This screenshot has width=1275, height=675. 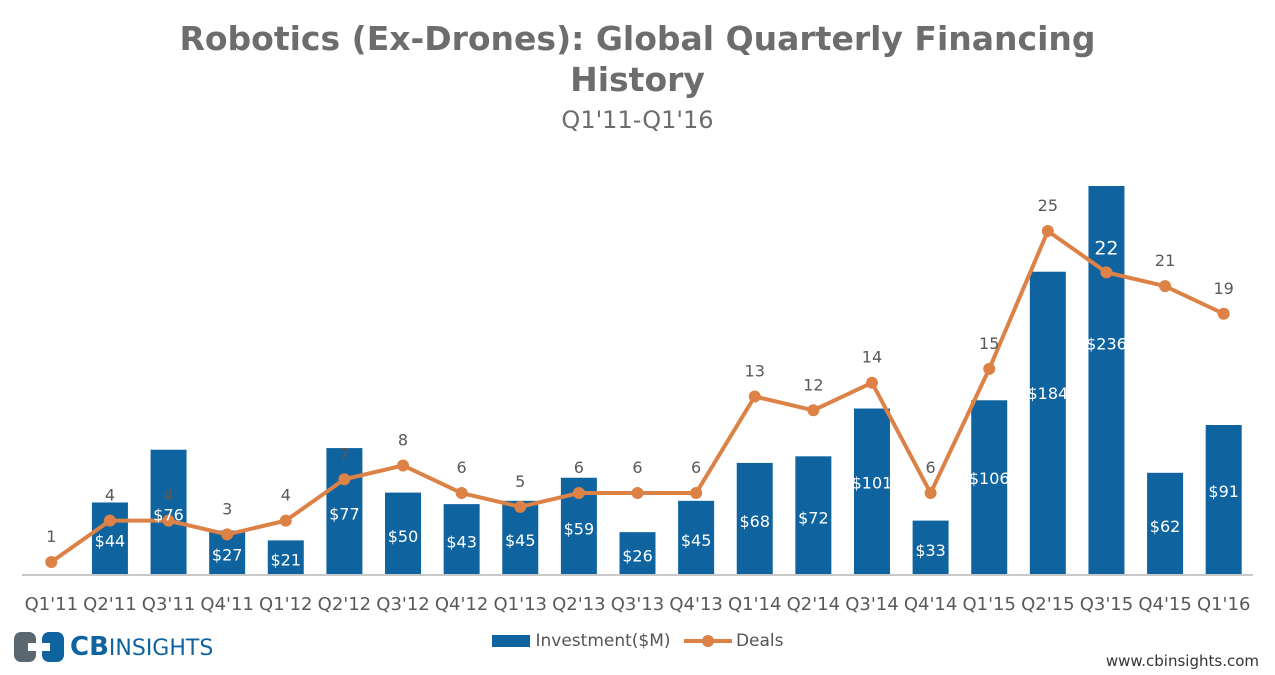 I want to click on deals-value-label: 15, so click(x=989, y=343).